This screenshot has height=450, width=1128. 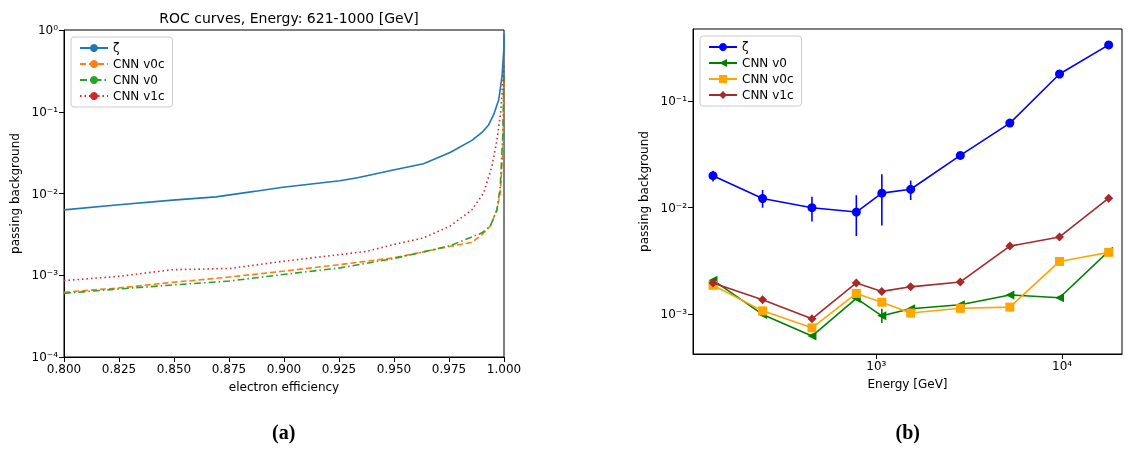 What do you see at coordinates (907, 384) in the screenshot?
I see `x-axis-title: Energy [GeV]` at bounding box center [907, 384].